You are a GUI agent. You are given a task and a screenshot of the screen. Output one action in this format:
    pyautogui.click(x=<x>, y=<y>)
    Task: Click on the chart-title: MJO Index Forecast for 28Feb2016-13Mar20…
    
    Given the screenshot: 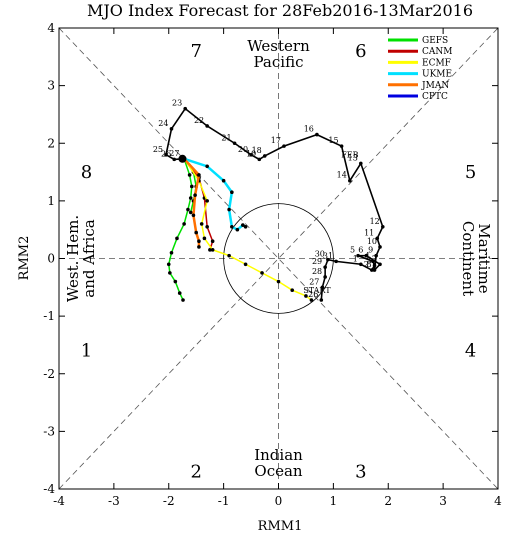 What is the action you would take?
    pyautogui.click(x=280, y=10)
    